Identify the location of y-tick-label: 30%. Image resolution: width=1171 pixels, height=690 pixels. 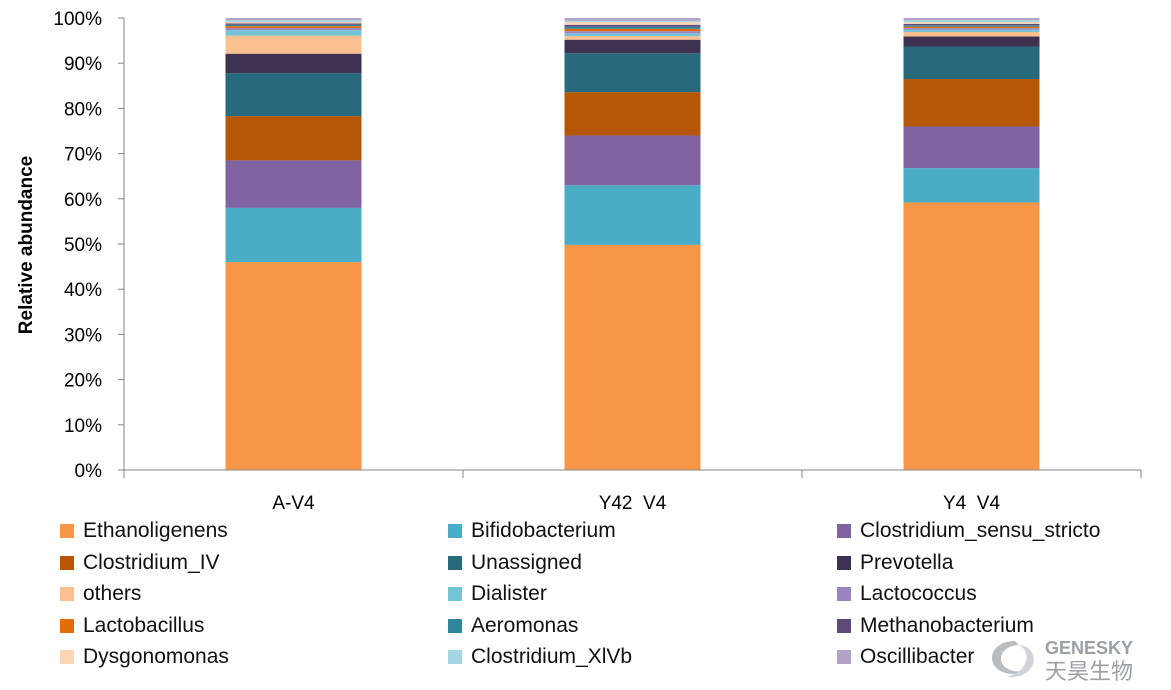
(83, 335).